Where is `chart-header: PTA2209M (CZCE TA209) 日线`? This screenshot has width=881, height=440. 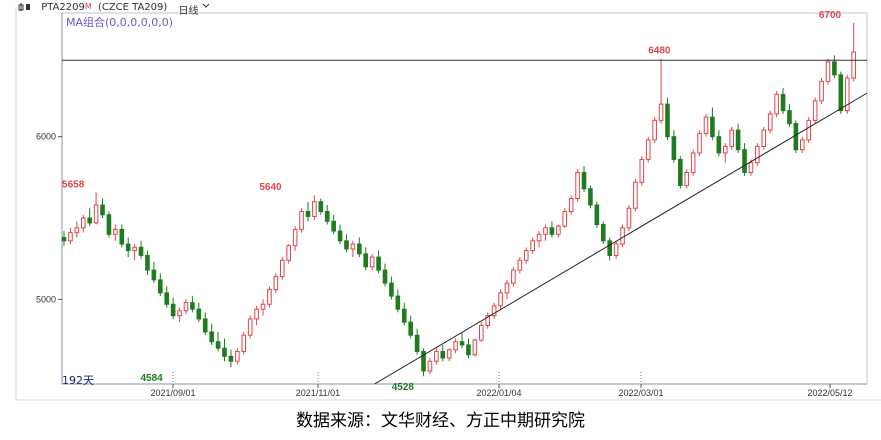 chart-header: PTA2209M (CZCE TA209) 日线 is located at coordinates (114, 9).